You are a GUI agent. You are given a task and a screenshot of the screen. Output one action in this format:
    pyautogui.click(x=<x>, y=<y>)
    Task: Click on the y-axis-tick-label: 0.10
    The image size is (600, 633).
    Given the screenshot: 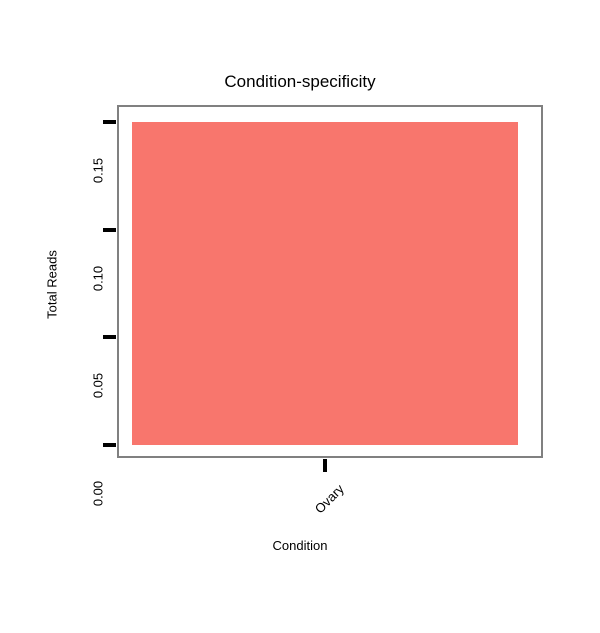 What is the action you would take?
    pyautogui.click(x=98, y=278)
    